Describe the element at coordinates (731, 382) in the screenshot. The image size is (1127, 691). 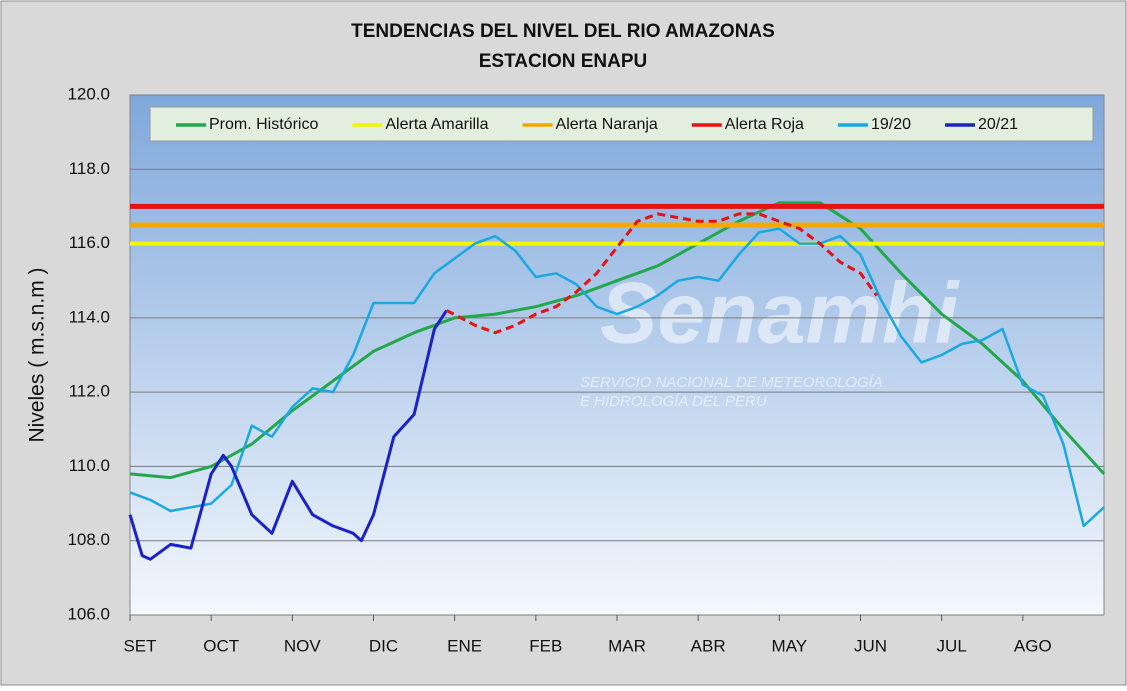
I see `watermark-text: SERVICIO NACIONAL DE METEOROLOGÍA` at that location.